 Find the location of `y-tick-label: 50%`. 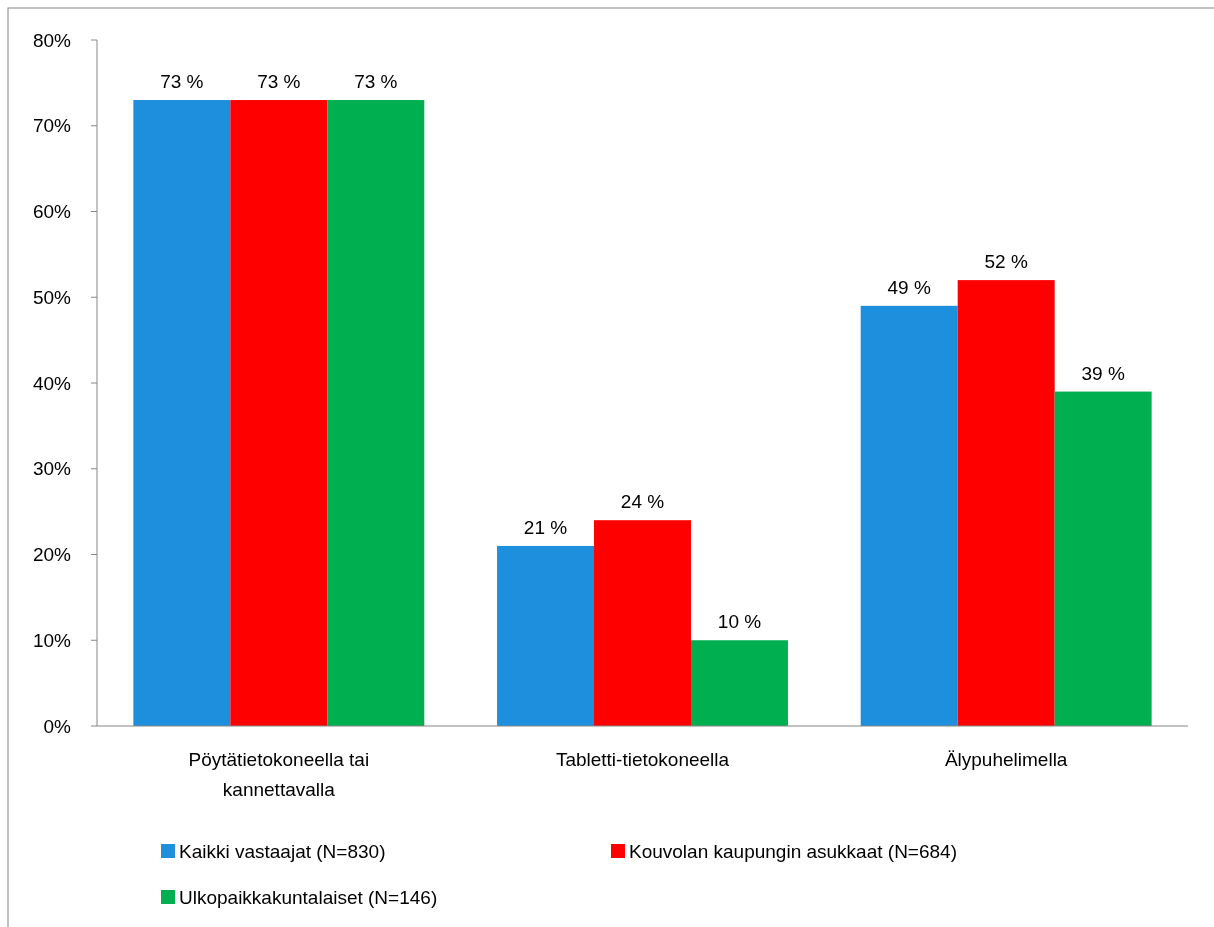

y-tick-label: 50% is located at coordinates (52, 297).